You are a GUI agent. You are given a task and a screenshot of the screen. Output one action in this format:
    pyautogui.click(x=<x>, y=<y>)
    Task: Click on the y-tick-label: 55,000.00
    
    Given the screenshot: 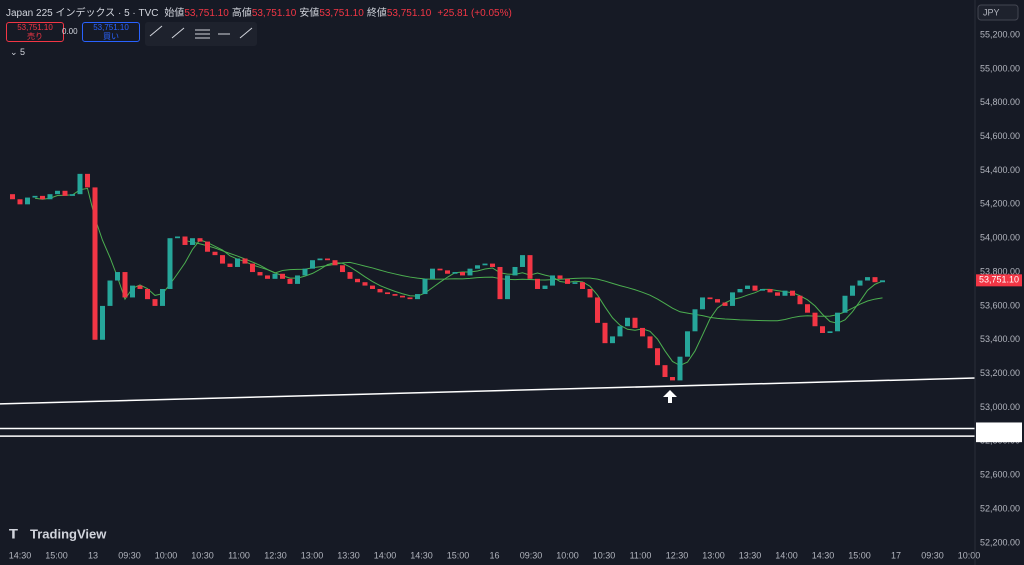 What is the action you would take?
    pyautogui.click(x=1000, y=68)
    